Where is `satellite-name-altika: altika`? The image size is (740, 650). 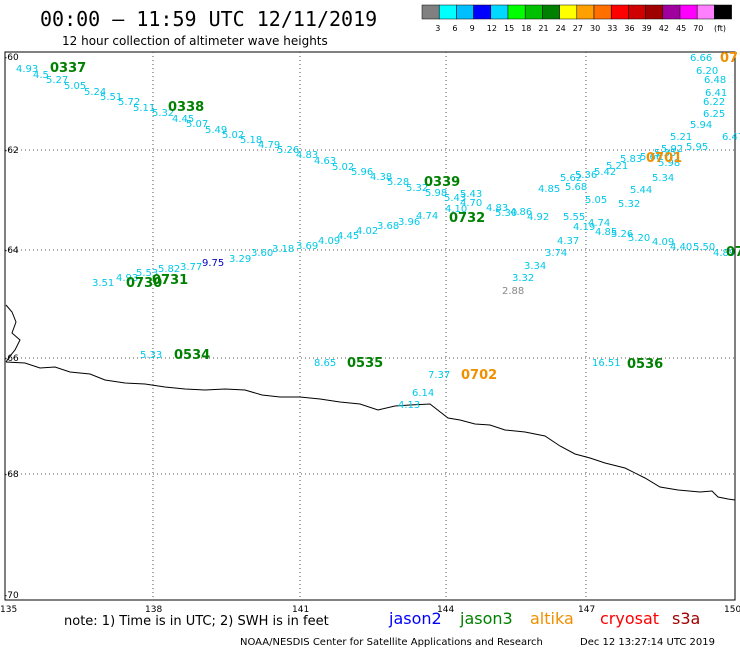 satellite-name-altika: altika is located at coordinates (552, 618).